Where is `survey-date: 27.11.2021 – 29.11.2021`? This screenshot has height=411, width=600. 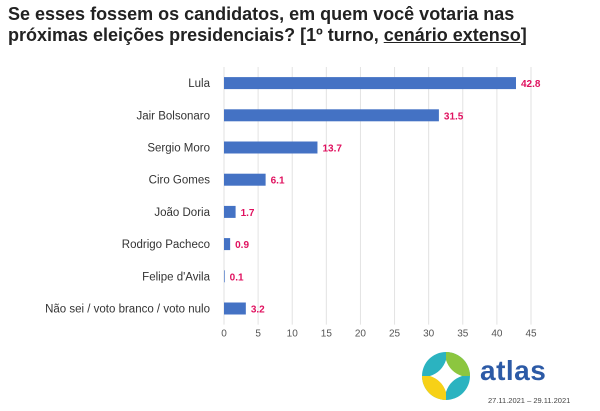
survey-date: 27.11.2021 – 29.11.2021 is located at coordinates (529, 400).